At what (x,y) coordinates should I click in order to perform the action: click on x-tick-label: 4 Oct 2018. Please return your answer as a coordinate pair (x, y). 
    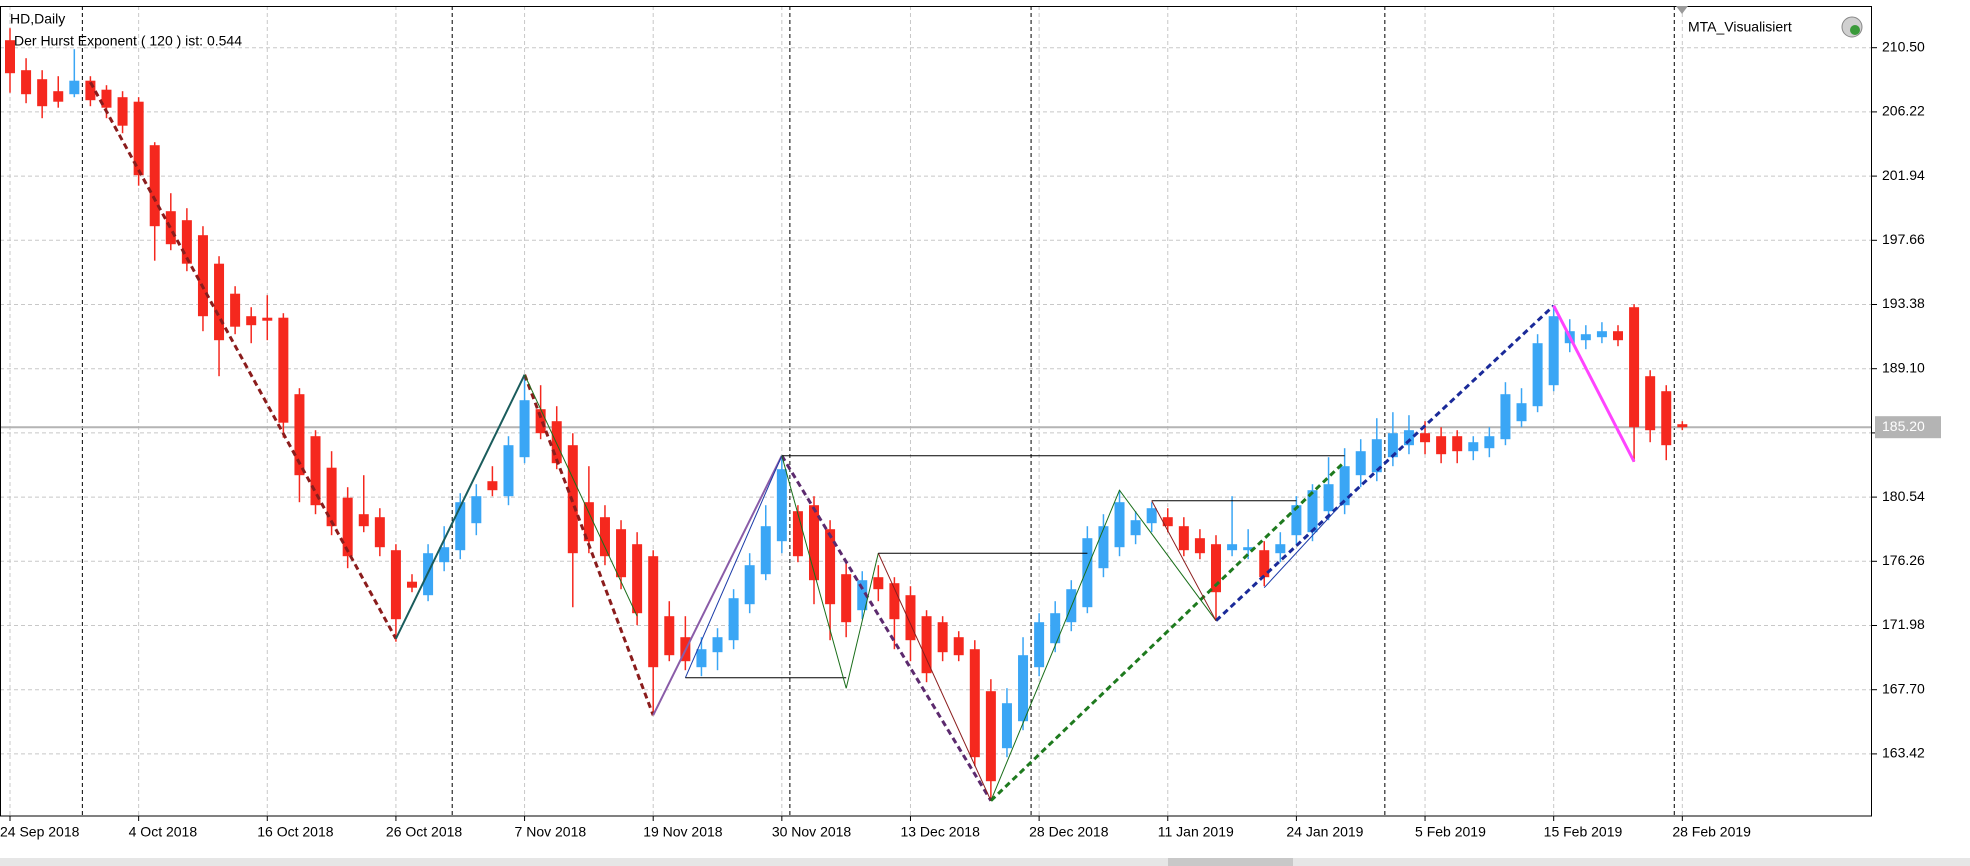
    Looking at the image, I should click on (163, 832).